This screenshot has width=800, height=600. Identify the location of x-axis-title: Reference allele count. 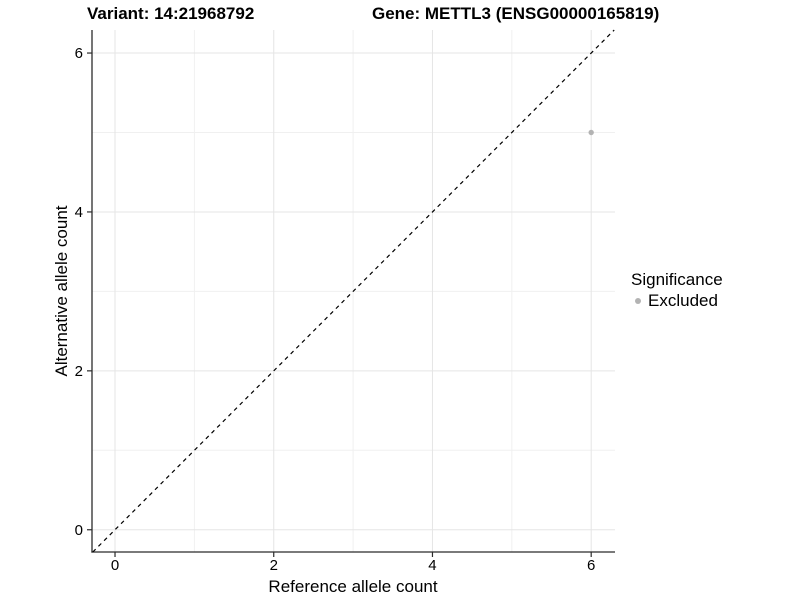
(353, 586).